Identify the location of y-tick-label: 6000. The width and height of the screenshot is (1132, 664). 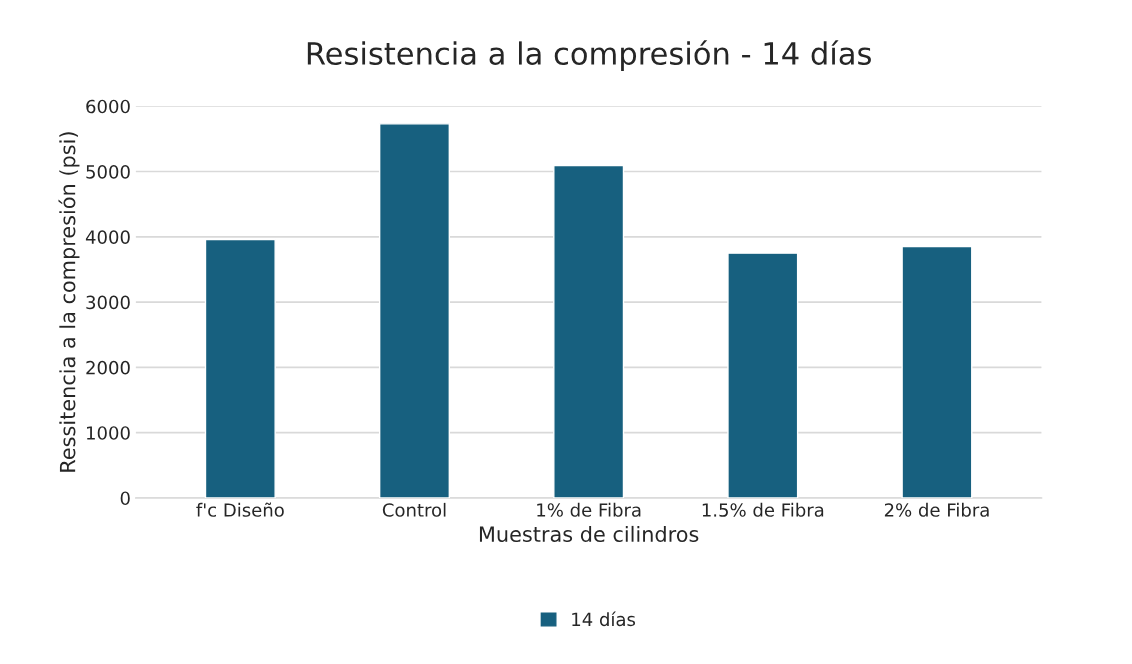
(108, 106).